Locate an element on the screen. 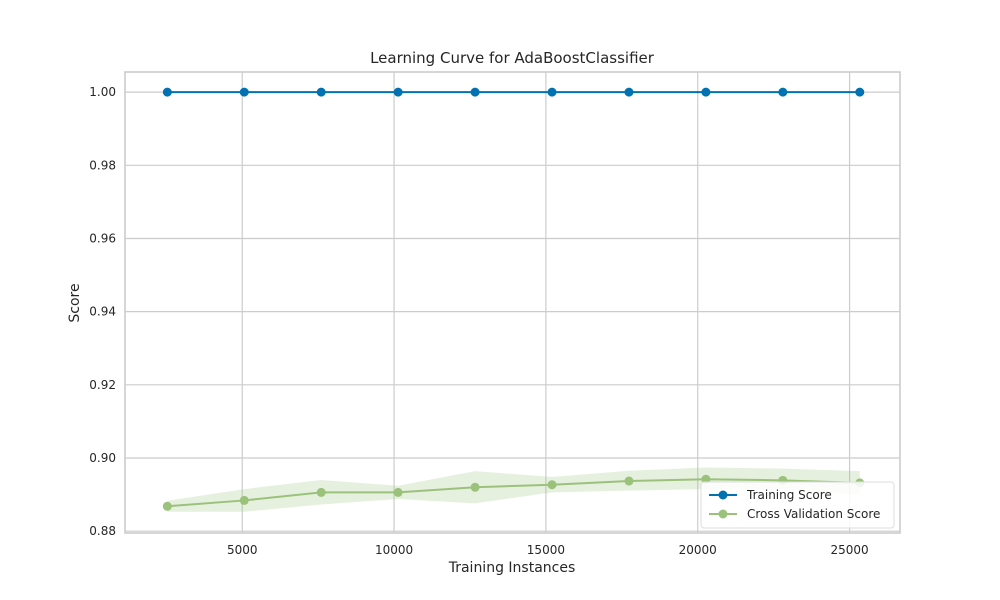 This screenshot has height=600, width=1000. x-tick-label: 5000 is located at coordinates (242, 550).